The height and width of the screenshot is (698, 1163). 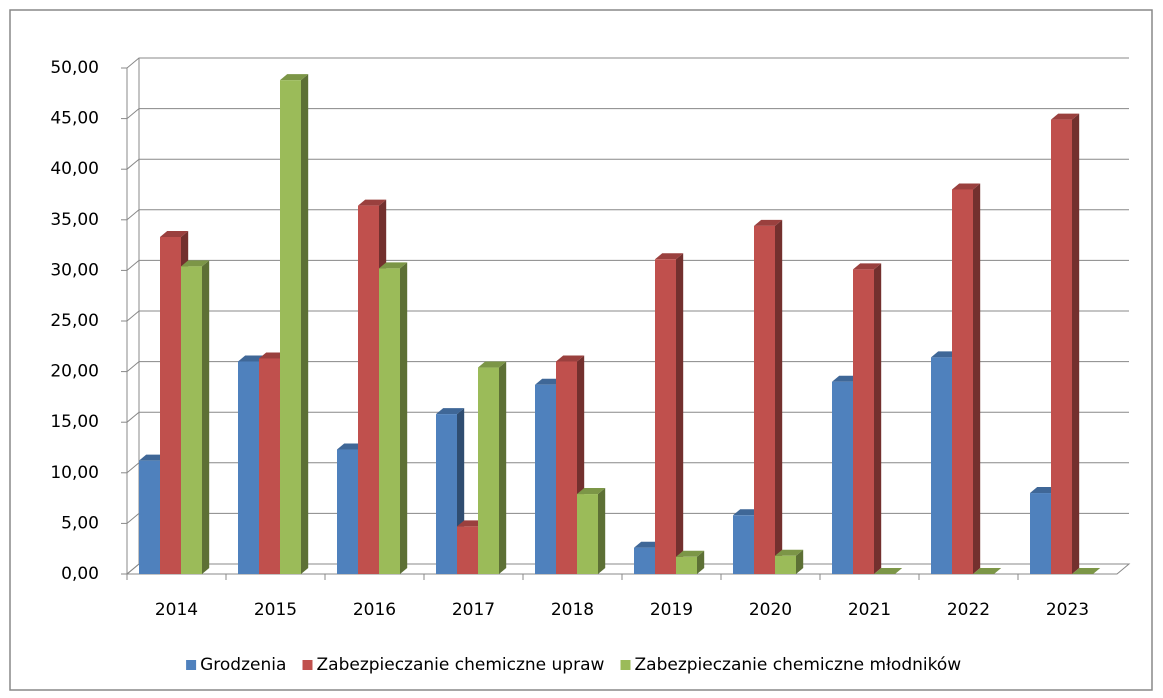 What do you see at coordinates (74, 119) in the screenshot?
I see `y-tick-label: 45,00` at bounding box center [74, 119].